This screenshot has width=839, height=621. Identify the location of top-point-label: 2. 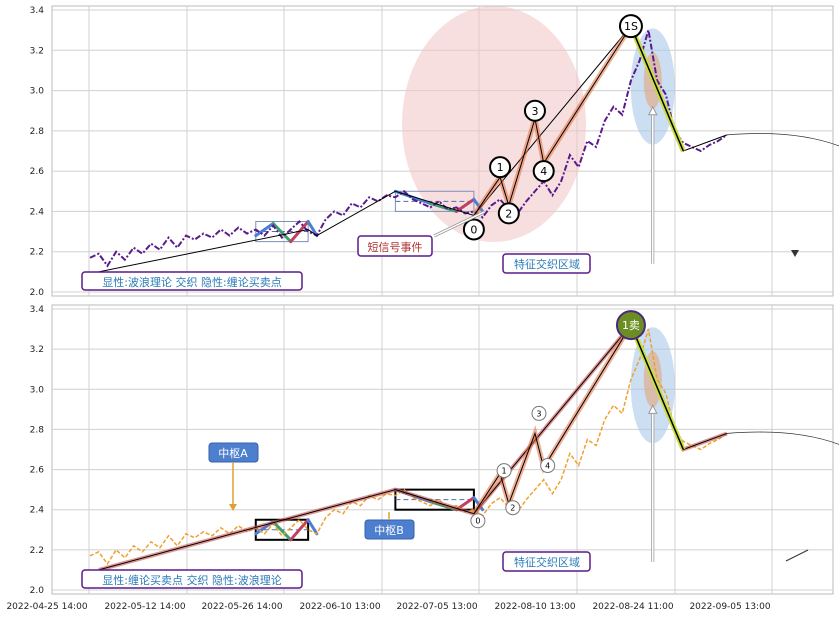
(508, 213).